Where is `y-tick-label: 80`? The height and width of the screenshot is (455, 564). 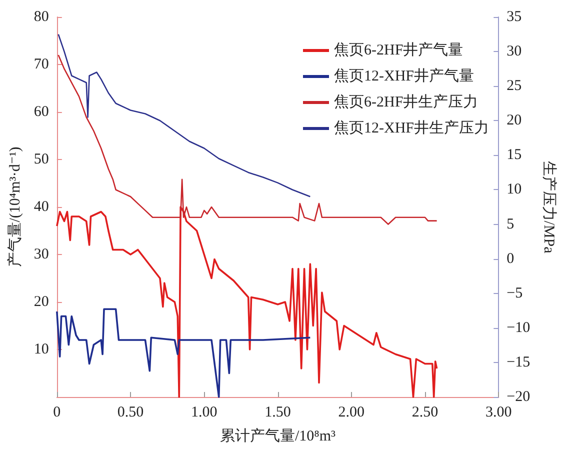 y-tick-label: 80 is located at coordinates (41, 17).